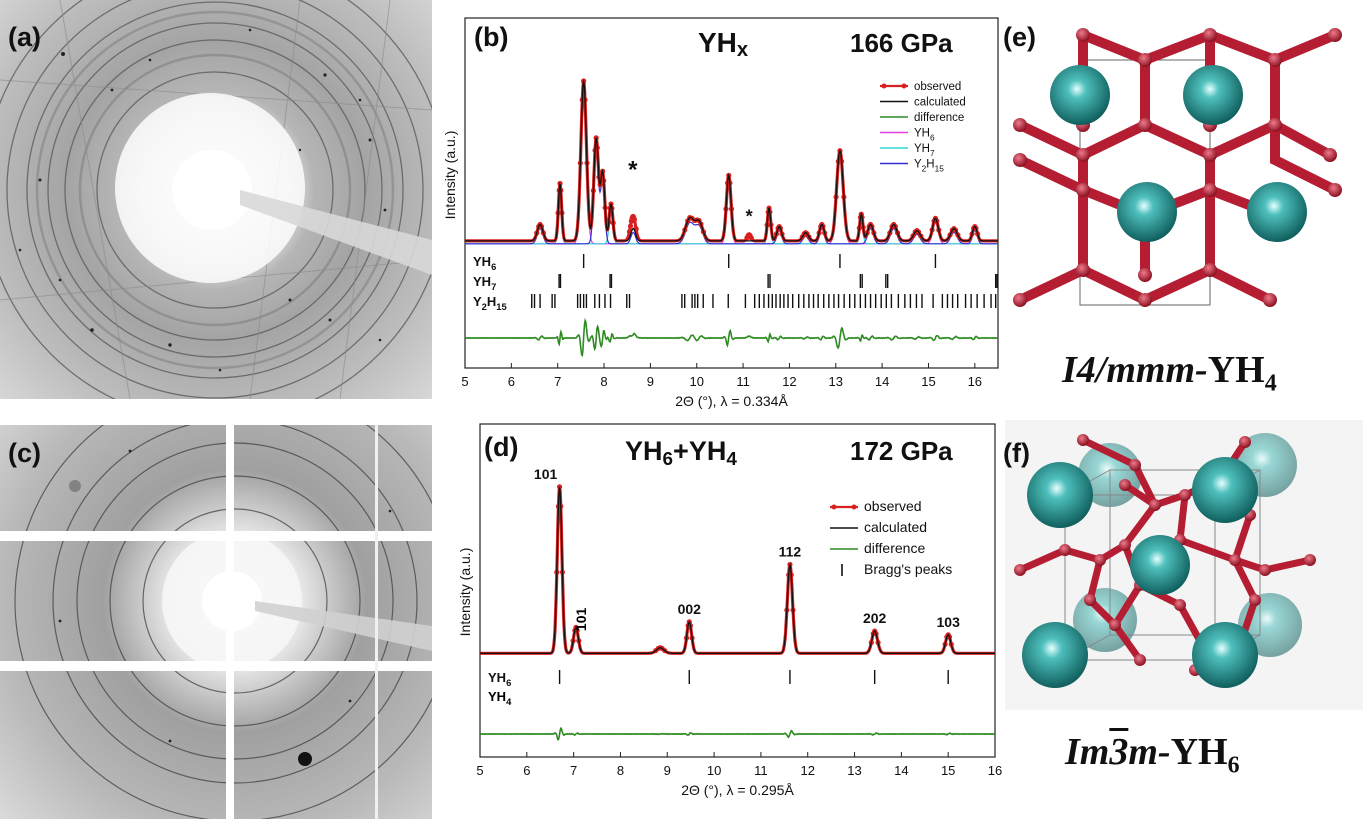 This screenshot has width=1363, height=819. Describe the element at coordinates (633, 169) in the screenshot. I see `annotation-0: *` at that location.